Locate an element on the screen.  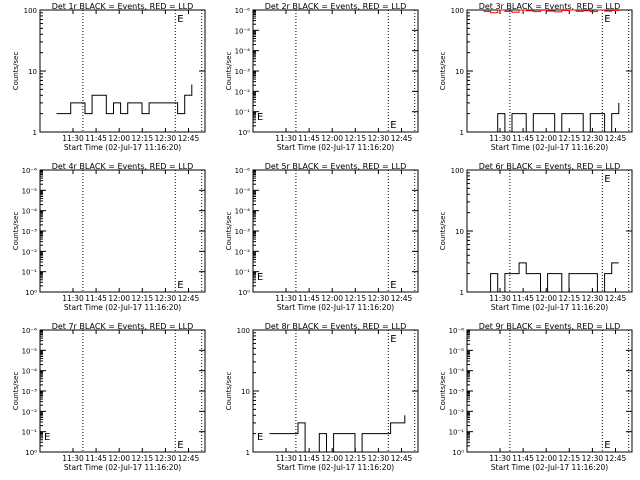
panel-4-ytick-label: 10⁻¹ is located at coordinates (30, 273).